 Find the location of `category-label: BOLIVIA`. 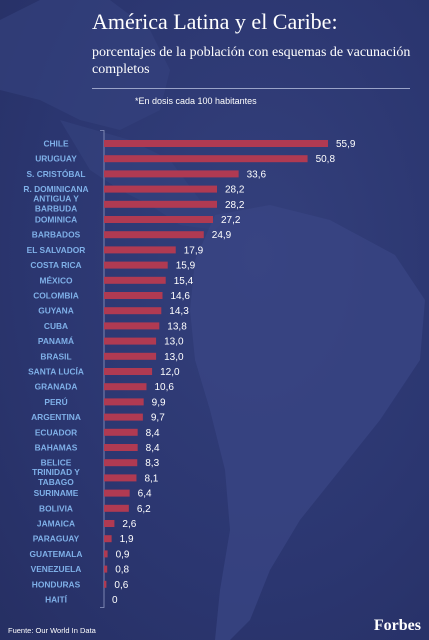

category-label: BOLIVIA is located at coordinates (56, 508).